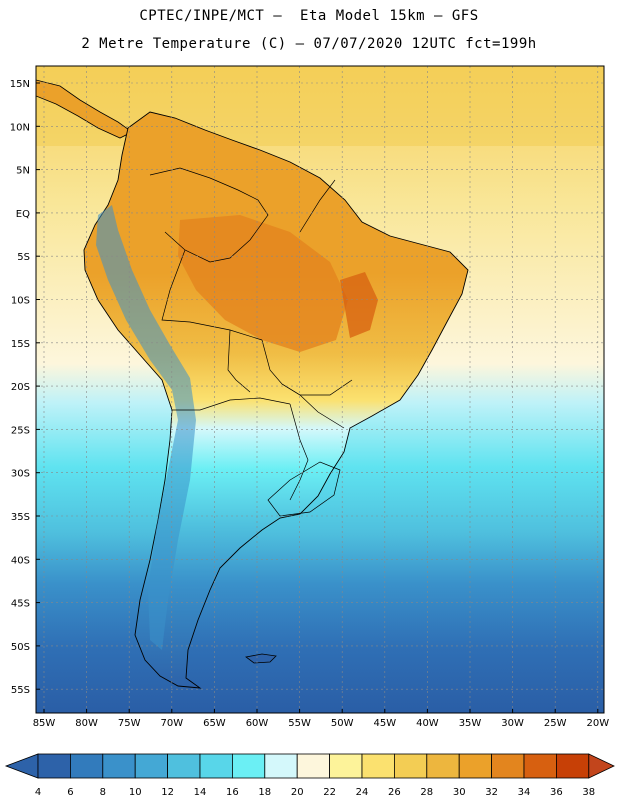 This screenshot has height=800, width=618. Describe the element at coordinates (297, 792) in the screenshot. I see `colorbar-label: 20` at that location.